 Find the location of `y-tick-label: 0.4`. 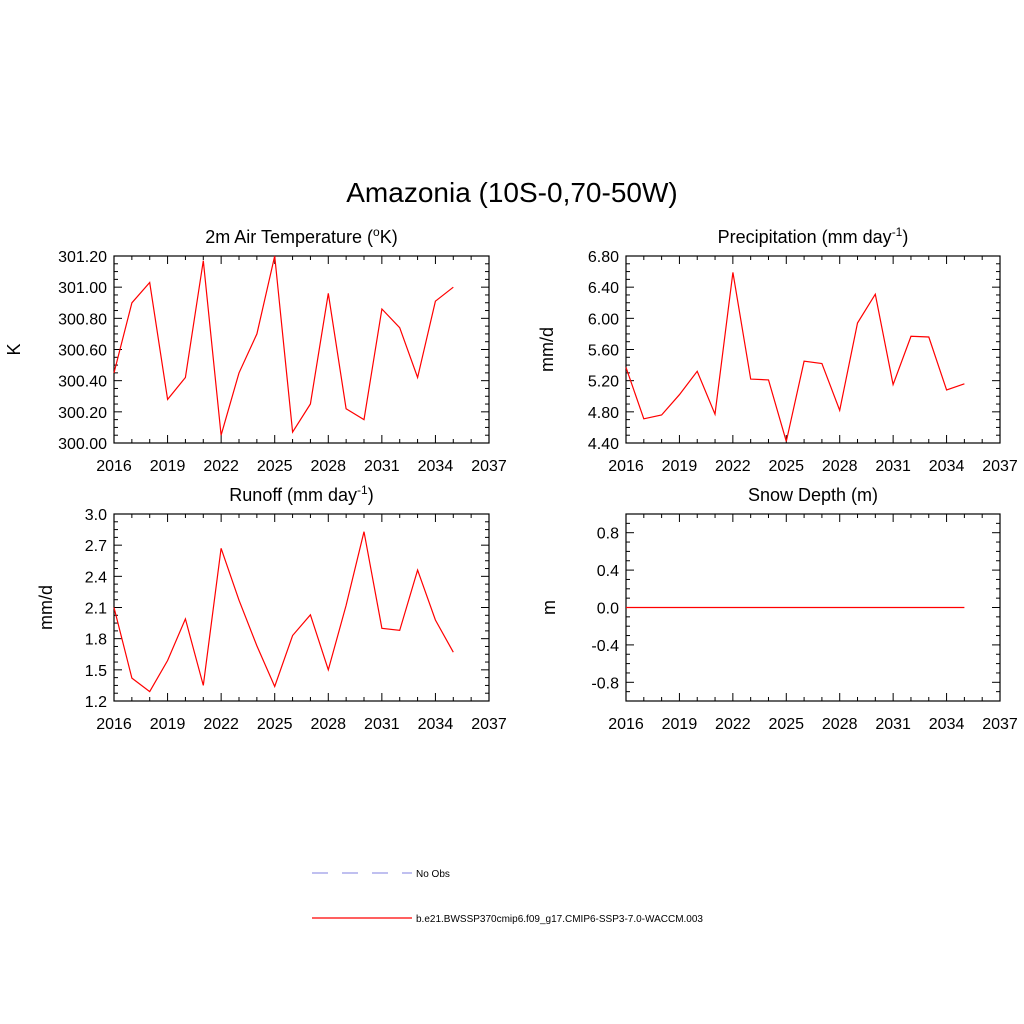

y-tick-label: 0.4 is located at coordinates (608, 571).